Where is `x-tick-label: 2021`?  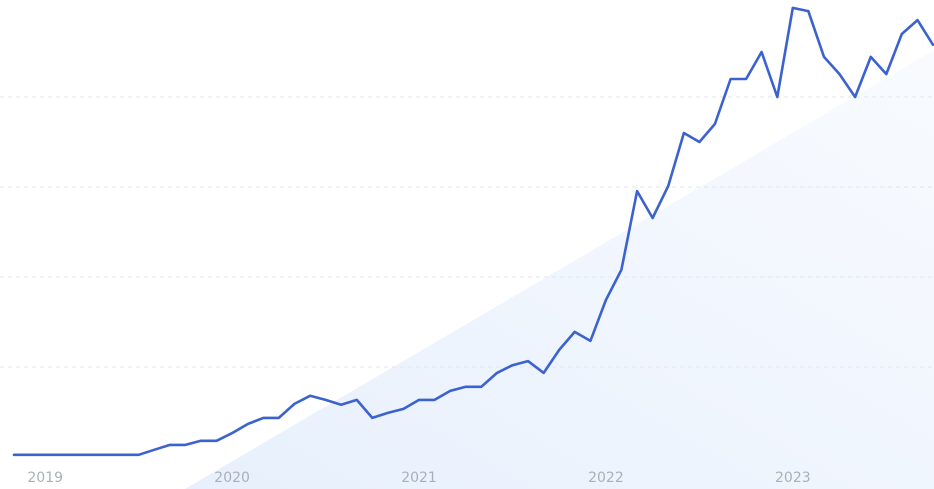
x-tick-label: 2021 is located at coordinates (419, 478).